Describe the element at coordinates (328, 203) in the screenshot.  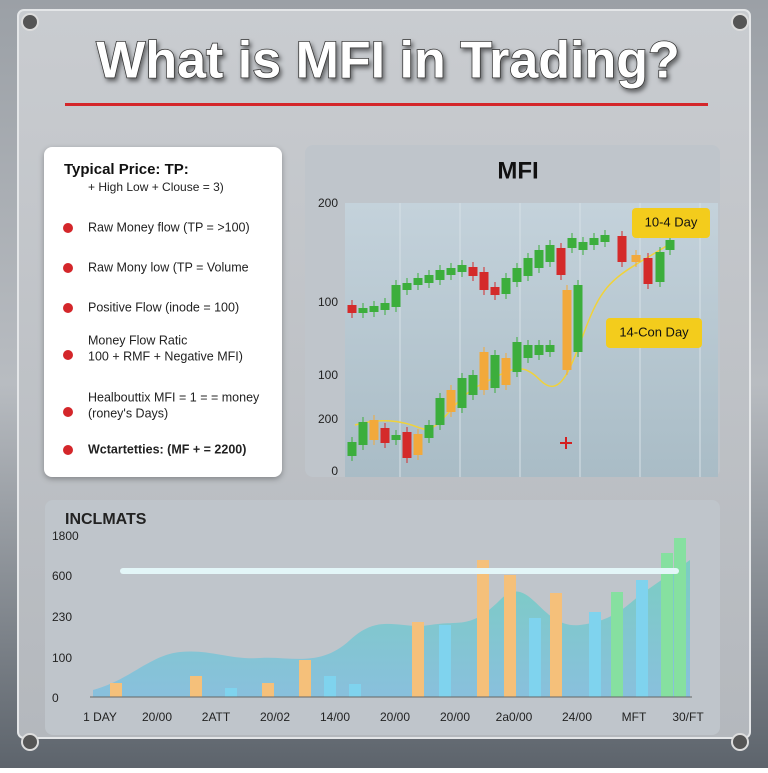
I see `y-label: 200` at that location.